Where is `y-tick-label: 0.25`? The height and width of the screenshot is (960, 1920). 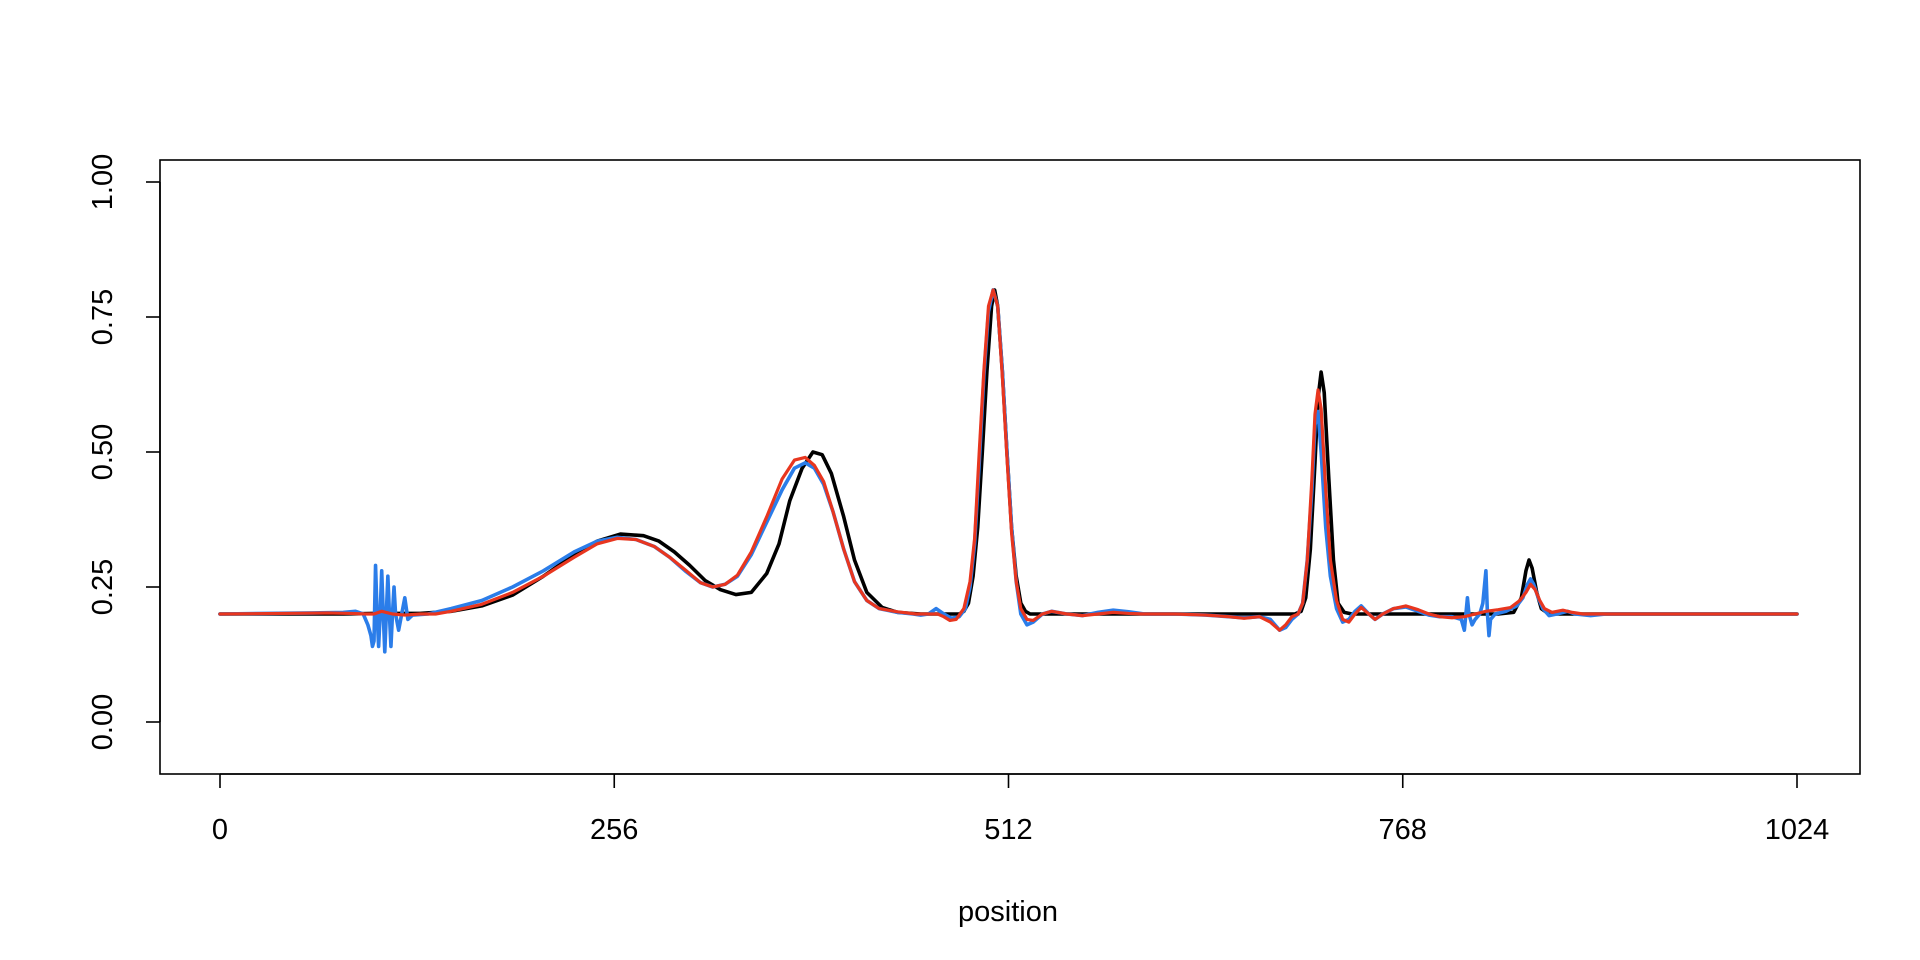
y-tick-label: 0.25 is located at coordinates (103, 587).